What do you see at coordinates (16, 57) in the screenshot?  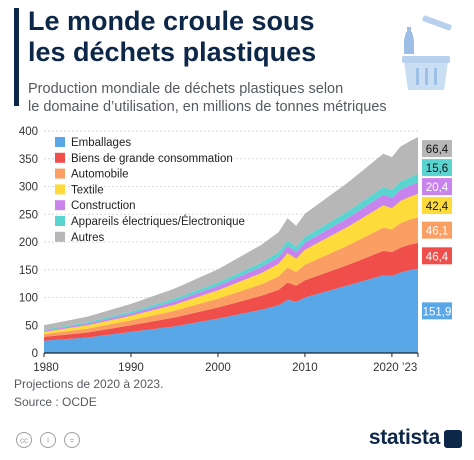 I see `title-accent-bar` at bounding box center [16, 57].